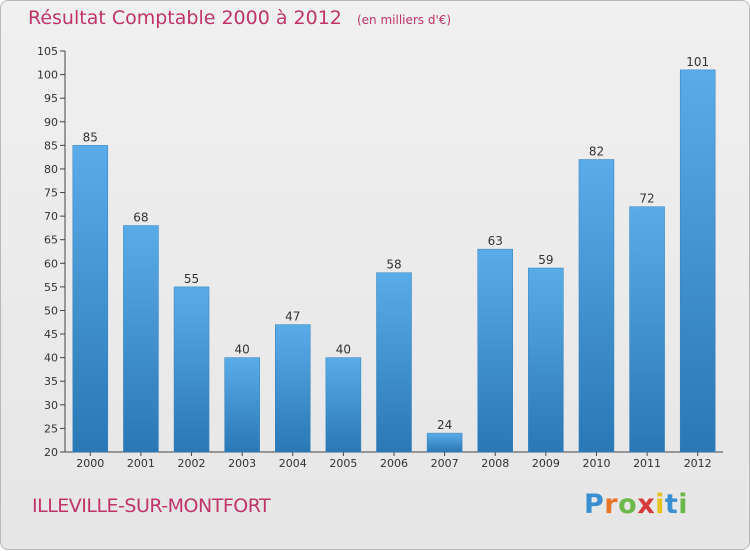 The image size is (750, 551). Describe the element at coordinates (596, 463) in the screenshot. I see `x-tick-label-2010: 2010` at that location.